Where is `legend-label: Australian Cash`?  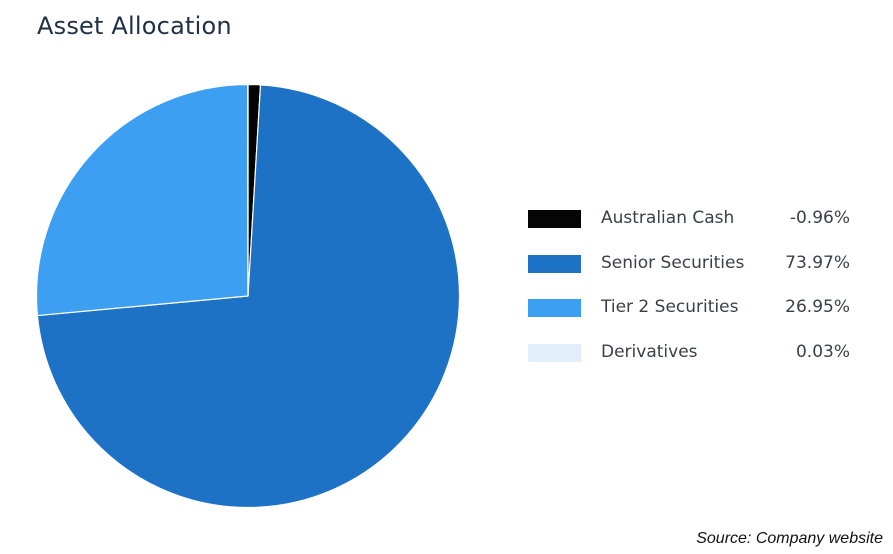
legend-label: Australian Cash is located at coordinates (668, 218).